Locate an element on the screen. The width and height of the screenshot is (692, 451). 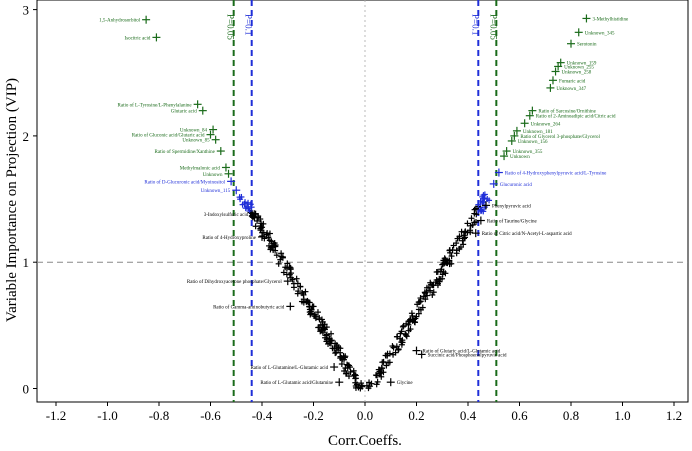
y-tick-label: 3 is located at coordinates (26, 10).